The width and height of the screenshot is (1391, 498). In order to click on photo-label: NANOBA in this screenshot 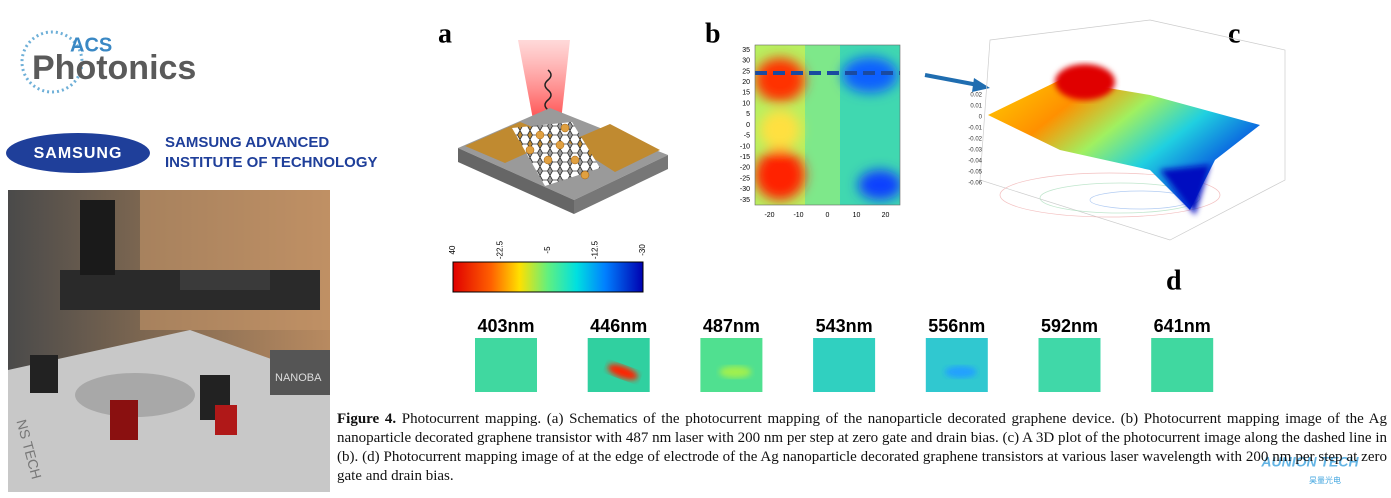, I will do `click(298, 378)`.